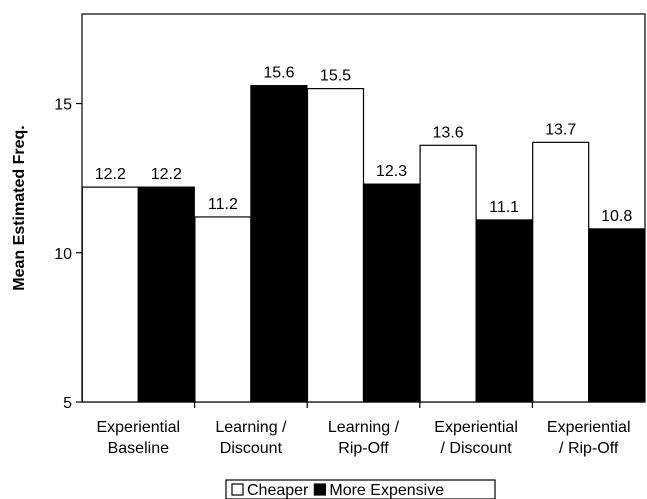 This screenshot has height=499, width=647. What do you see at coordinates (560, 129) in the screenshot?
I see `data-label: 13.7` at bounding box center [560, 129].